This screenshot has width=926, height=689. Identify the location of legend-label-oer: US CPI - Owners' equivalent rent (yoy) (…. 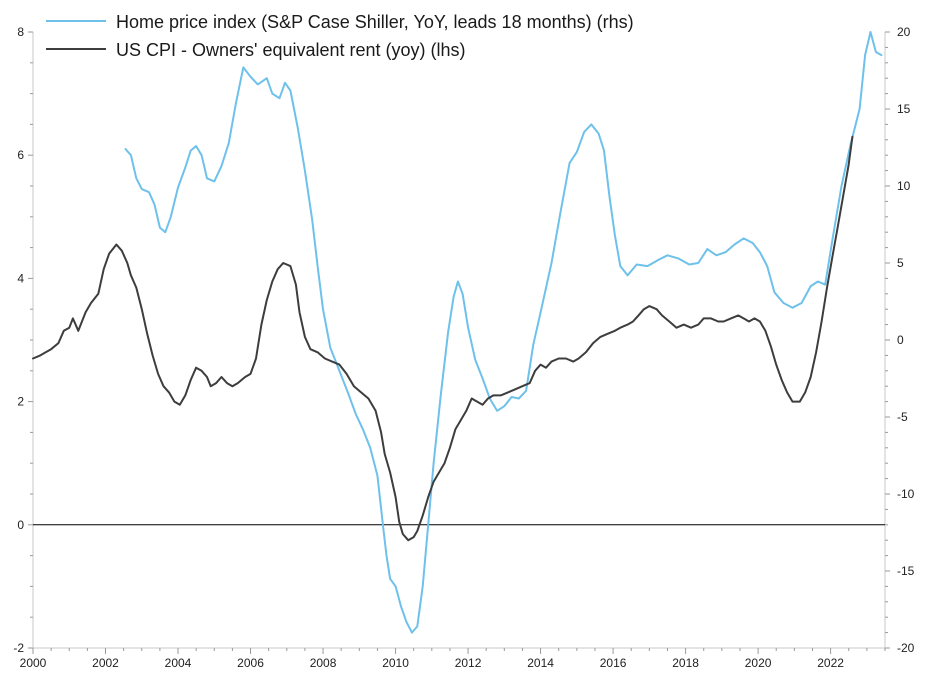
(291, 50).